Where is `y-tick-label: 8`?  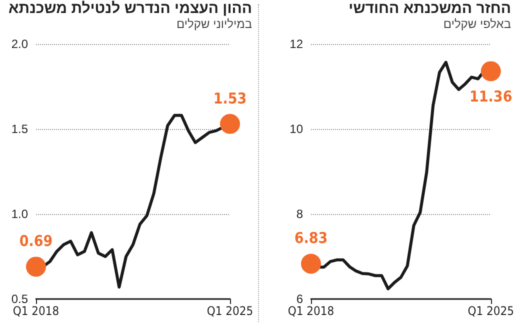 y-tick-label: 8 is located at coordinates (300, 214).